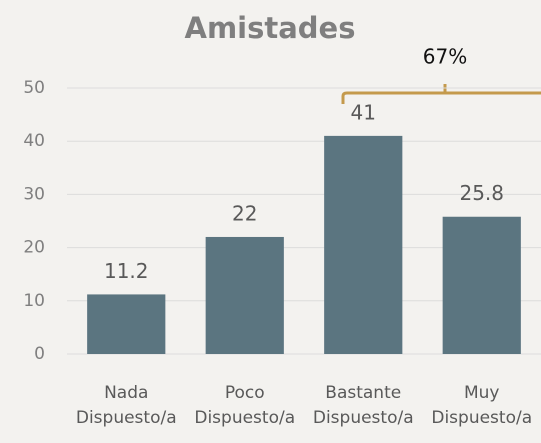 The height and width of the screenshot is (443, 541). I want to click on y-tick-label: 40, so click(34, 141).